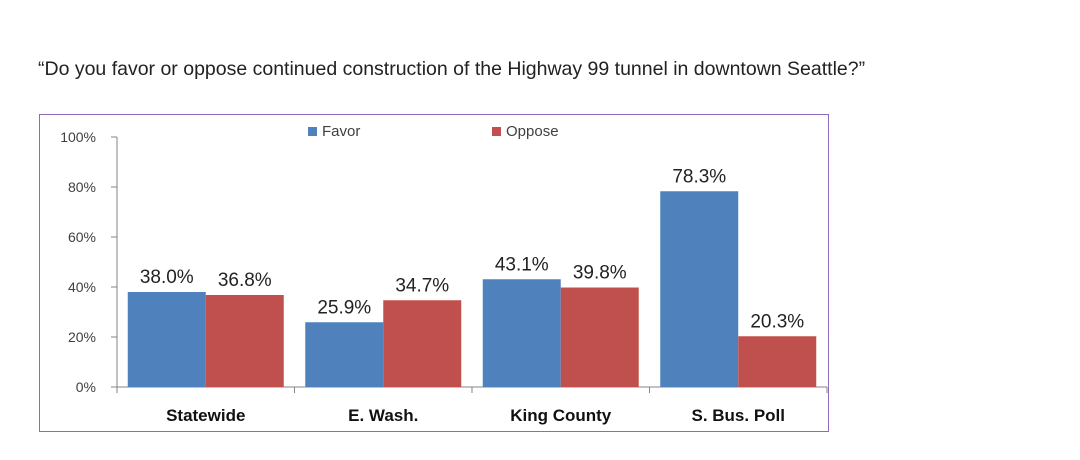 The width and height of the screenshot is (1080, 460). Describe the element at coordinates (738, 415) in the screenshot. I see `category-label: S. Bus. Poll` at that location.